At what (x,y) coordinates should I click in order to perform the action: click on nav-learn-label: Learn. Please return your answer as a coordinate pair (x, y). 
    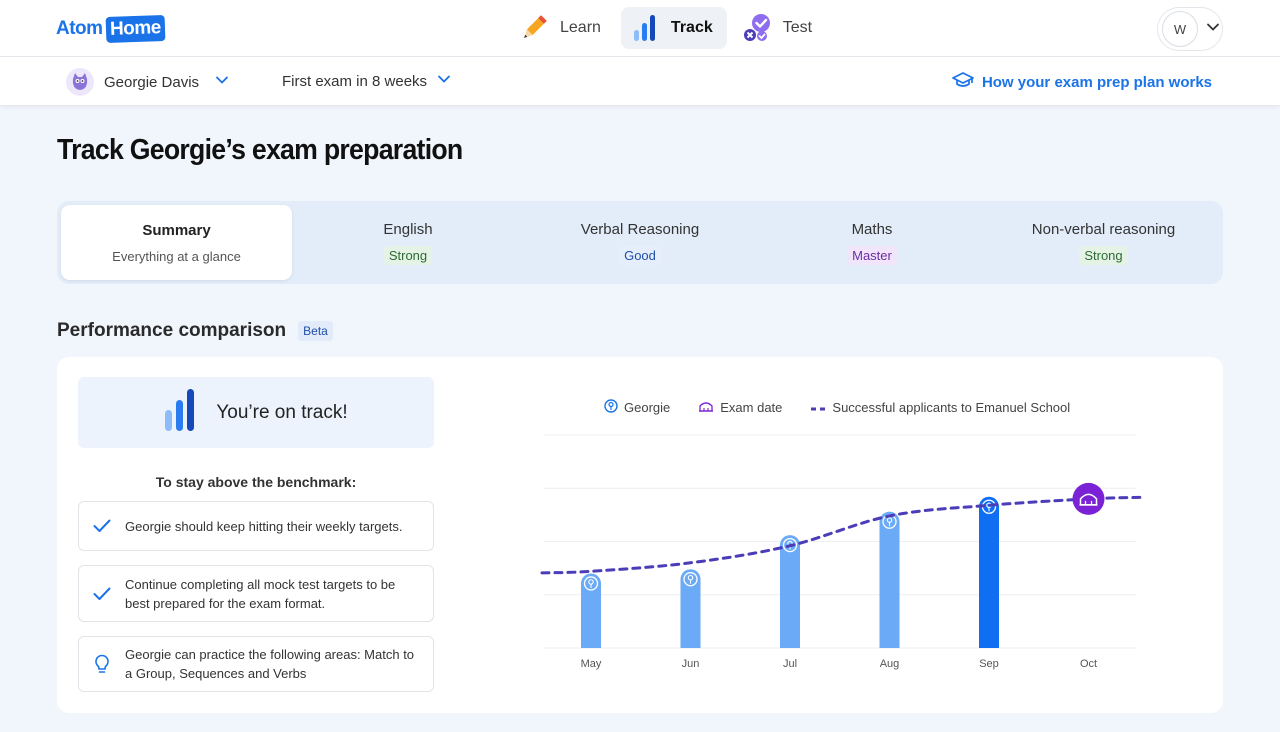
    Looking at the image, I should click on (580, 27).